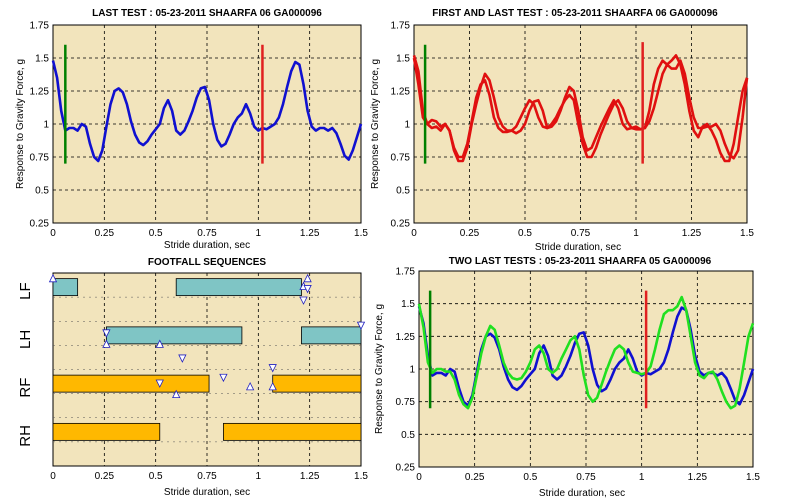 The width and height of the screenshot is (792, 500). I want to click on row-label-rh: RH, so click(25, 436).